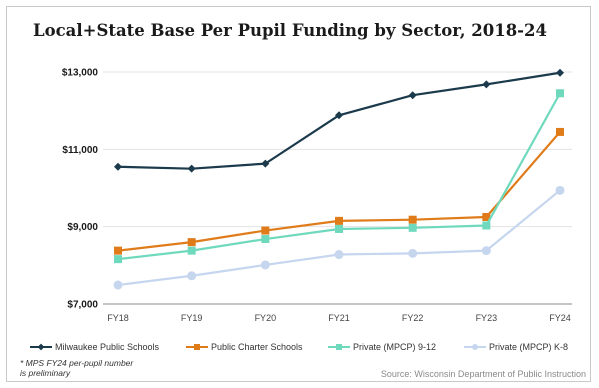  I want to click on x-tick-label: FY18, so click(118, 318).